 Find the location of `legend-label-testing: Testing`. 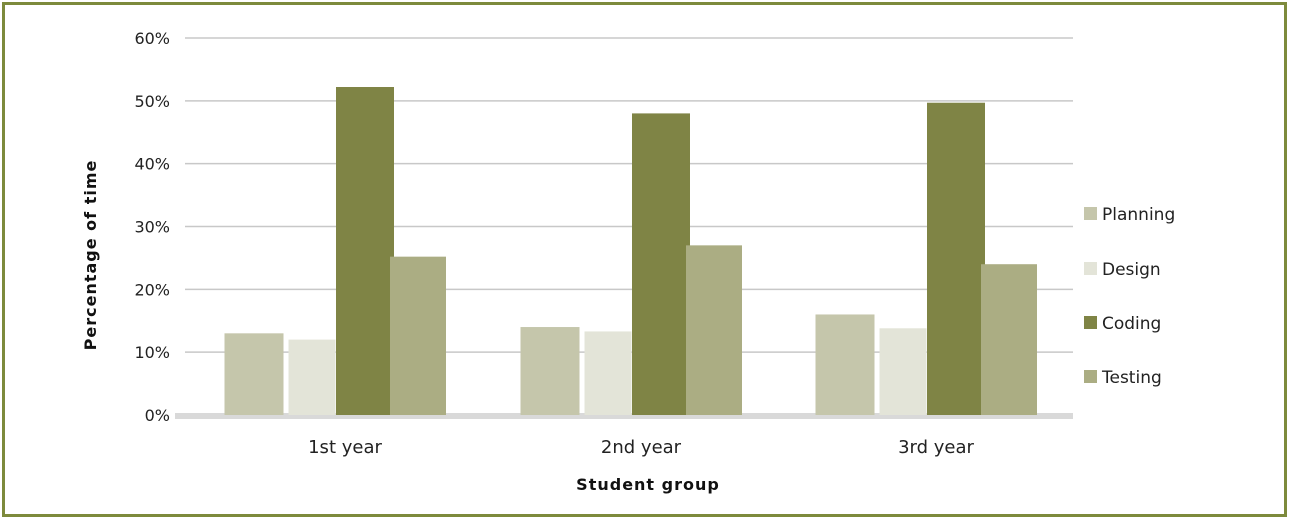

legend-label-testing: Testing is located at coordinates (1131, 378).